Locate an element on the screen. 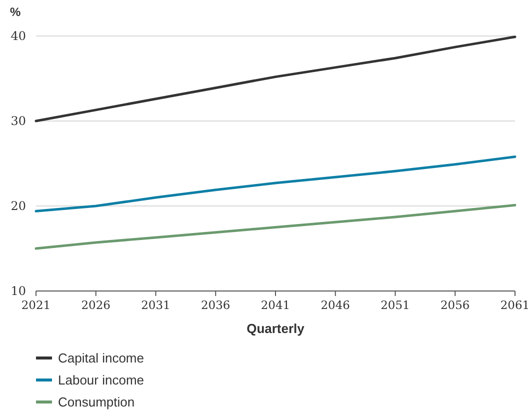 This screenshot has width=531, height=412. x-tick-label: 2036 is located at coordinates (215, 305).